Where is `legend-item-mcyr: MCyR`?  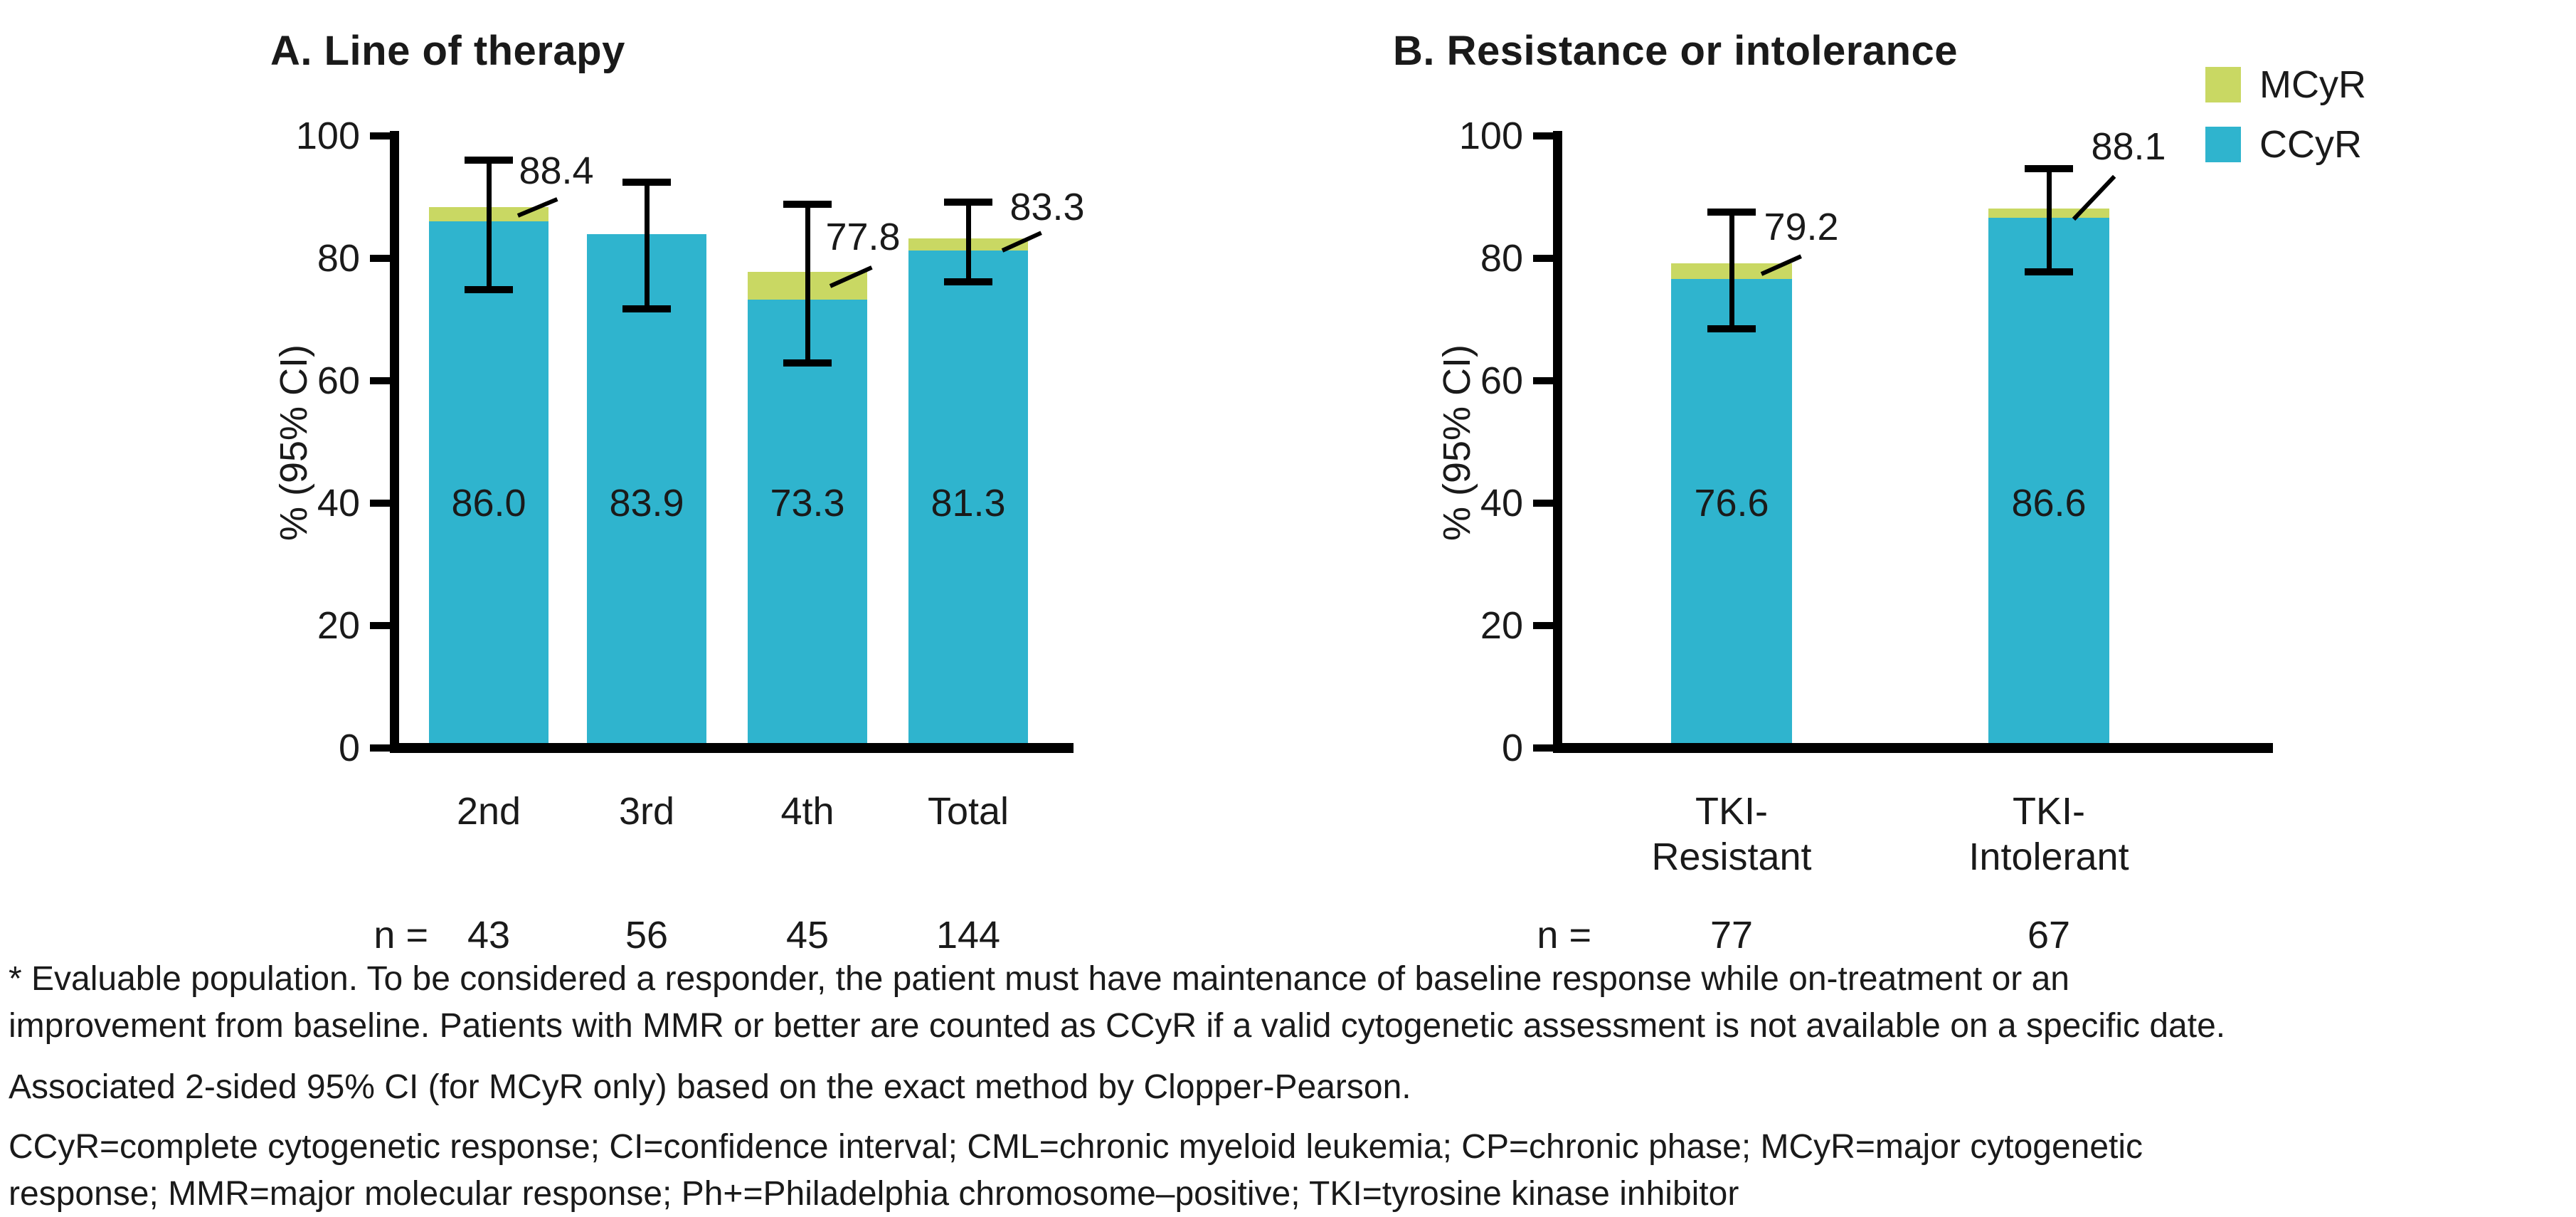
legend-item-mcyr: MCyR is located at coordinates (2285, 84).